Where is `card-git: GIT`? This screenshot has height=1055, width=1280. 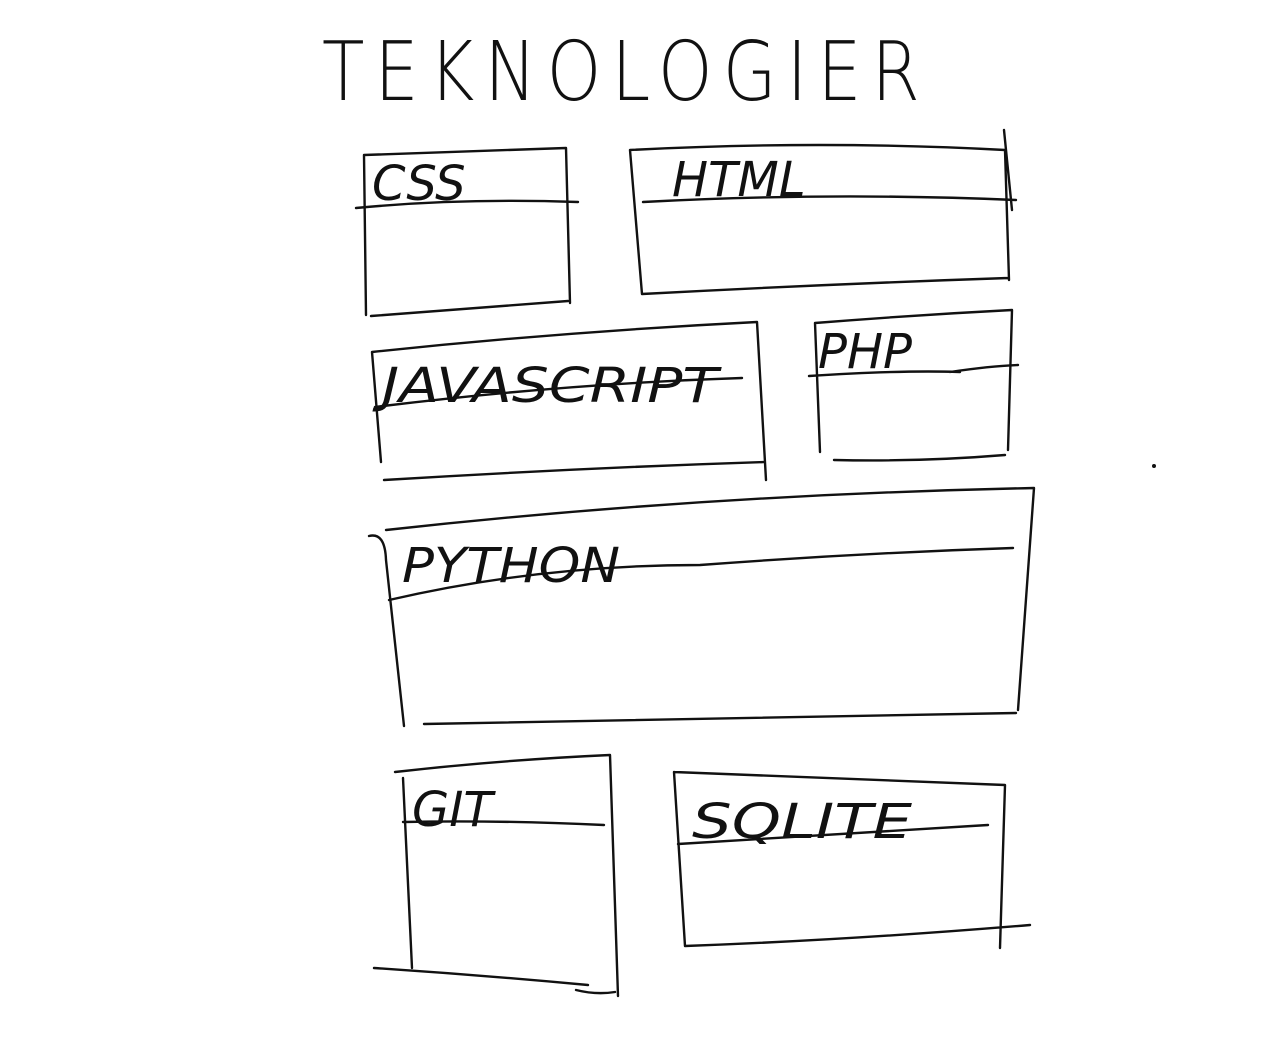
card-git: GIT is located at coordinates (496, 875).